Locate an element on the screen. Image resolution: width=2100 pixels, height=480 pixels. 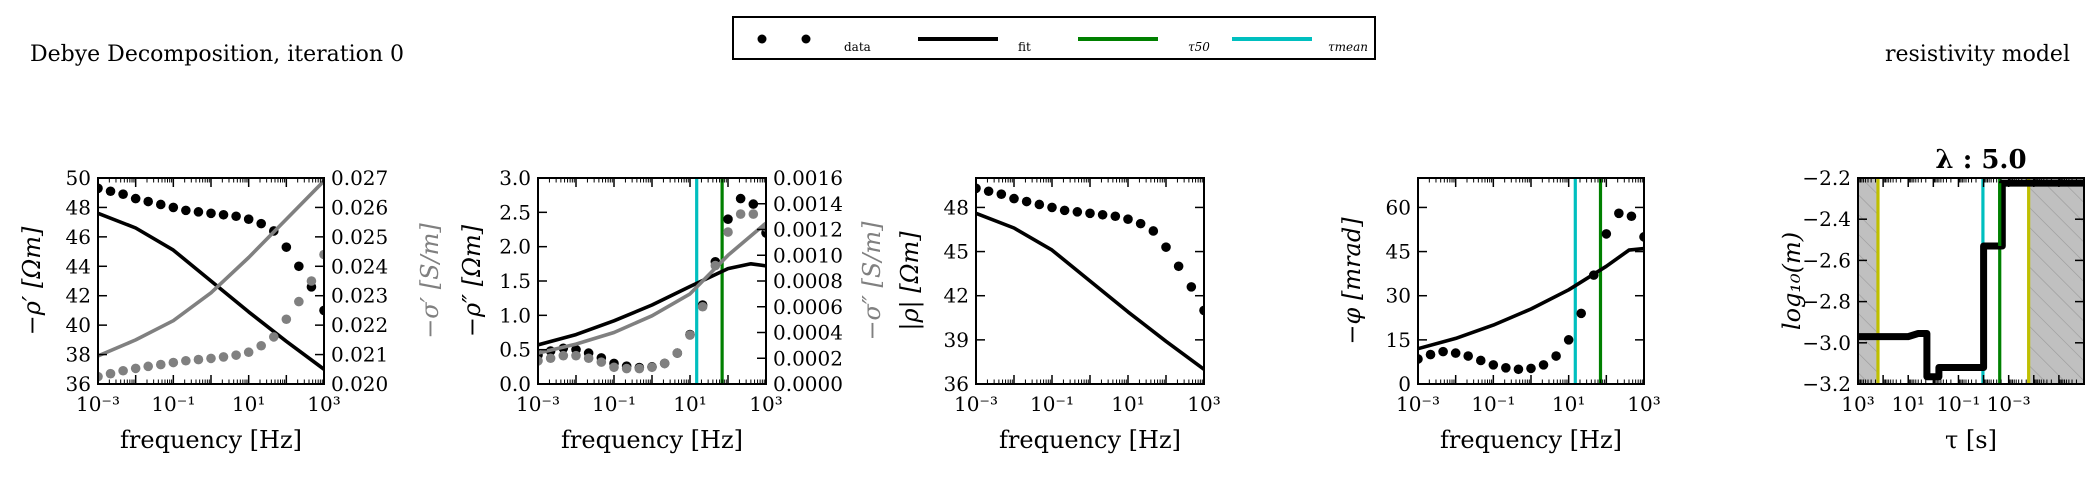
shaded-region is located at coordinates (2056, 281).